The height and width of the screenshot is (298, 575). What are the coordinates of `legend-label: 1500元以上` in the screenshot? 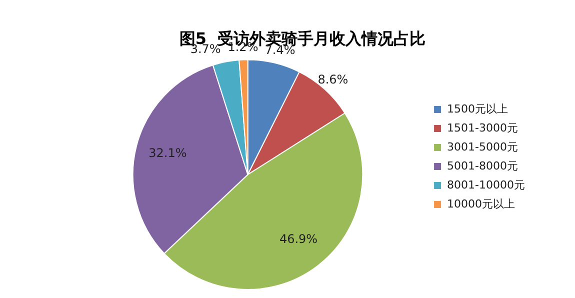 It's located at (477, 109).